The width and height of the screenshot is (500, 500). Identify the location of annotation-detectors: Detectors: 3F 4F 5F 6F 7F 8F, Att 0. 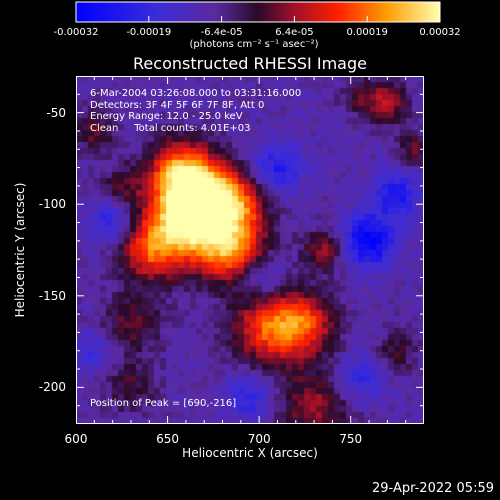
(177, 105).